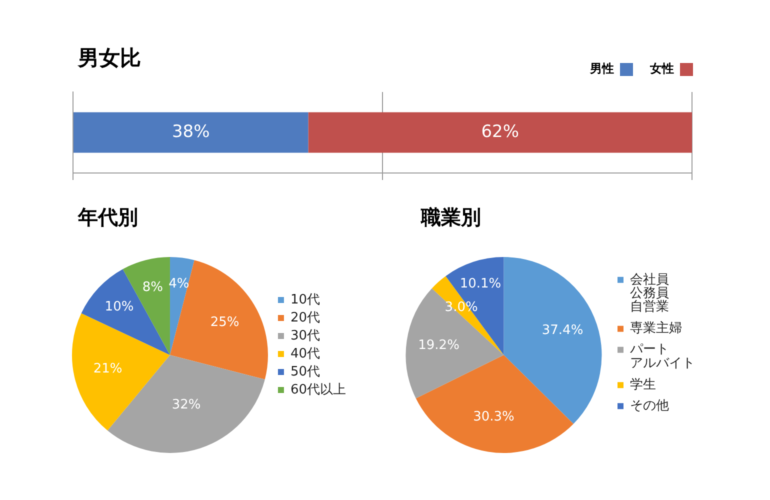 This screenshot has height=500, width=770. Describe the element at coordinates (563, 330) in the screenshot. I see `data-label: 37.4%` at that location.